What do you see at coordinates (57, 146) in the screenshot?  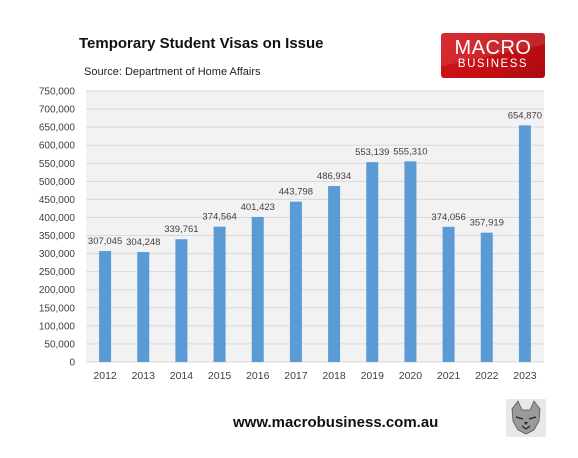 I see `y-tick-label: 600,000` at bounding box center [57, 146].